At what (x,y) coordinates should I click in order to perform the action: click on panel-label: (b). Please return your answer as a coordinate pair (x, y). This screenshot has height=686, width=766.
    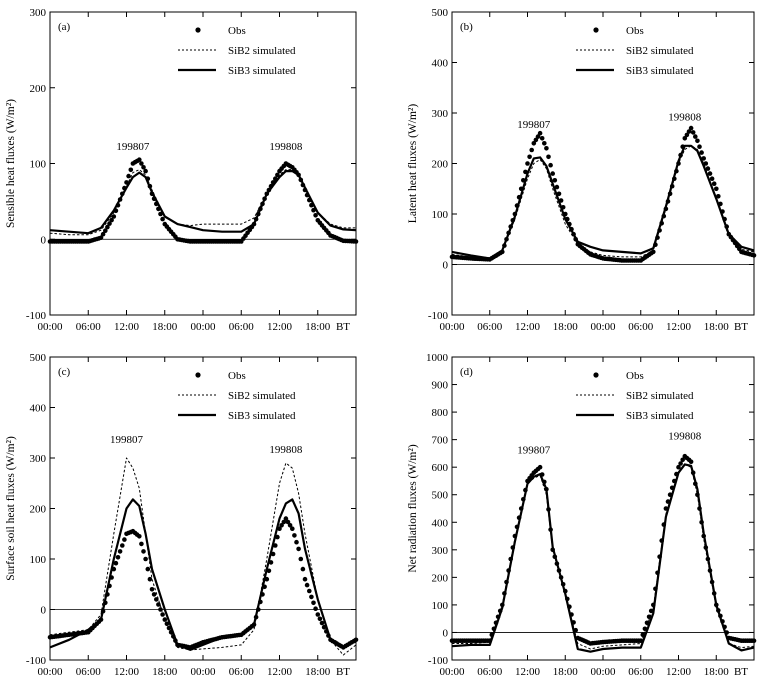
    Looking at the image, I should click on (466, 27).